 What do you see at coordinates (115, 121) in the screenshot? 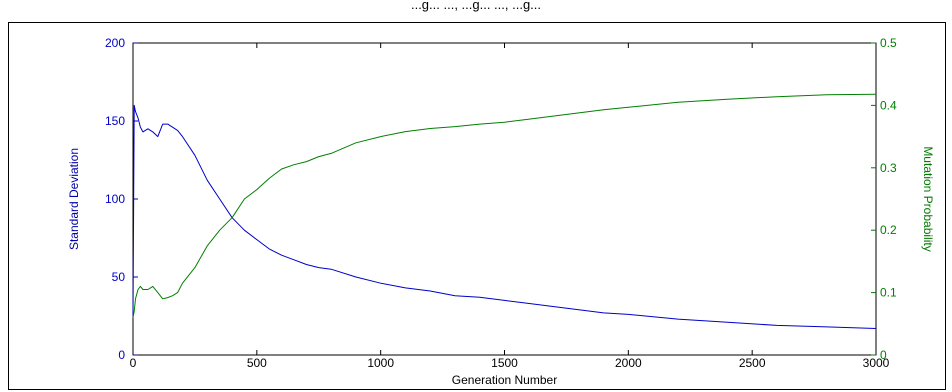
I see `left-tick-label-3: 150` at bounding box center [115, 121].